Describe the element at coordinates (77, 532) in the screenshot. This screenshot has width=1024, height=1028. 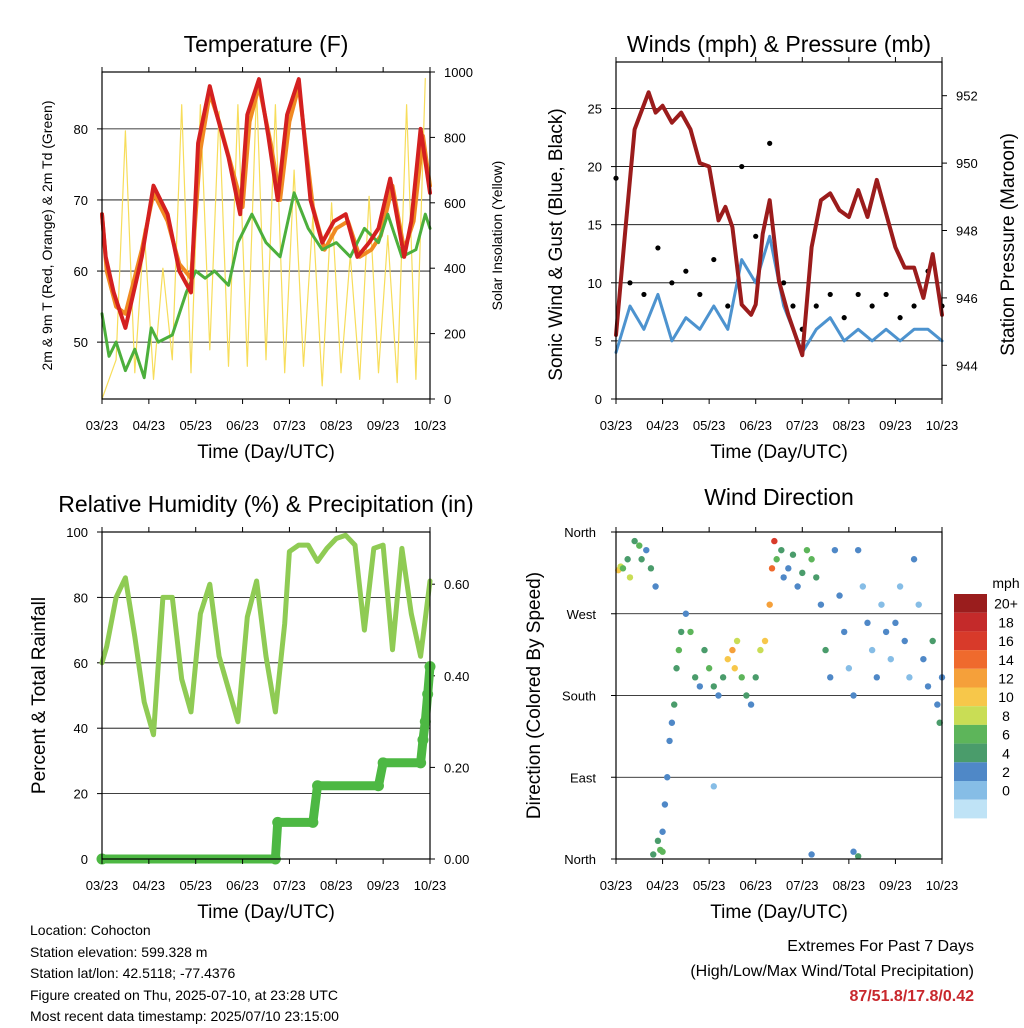
I see `y-tick-label: 100` at that location.